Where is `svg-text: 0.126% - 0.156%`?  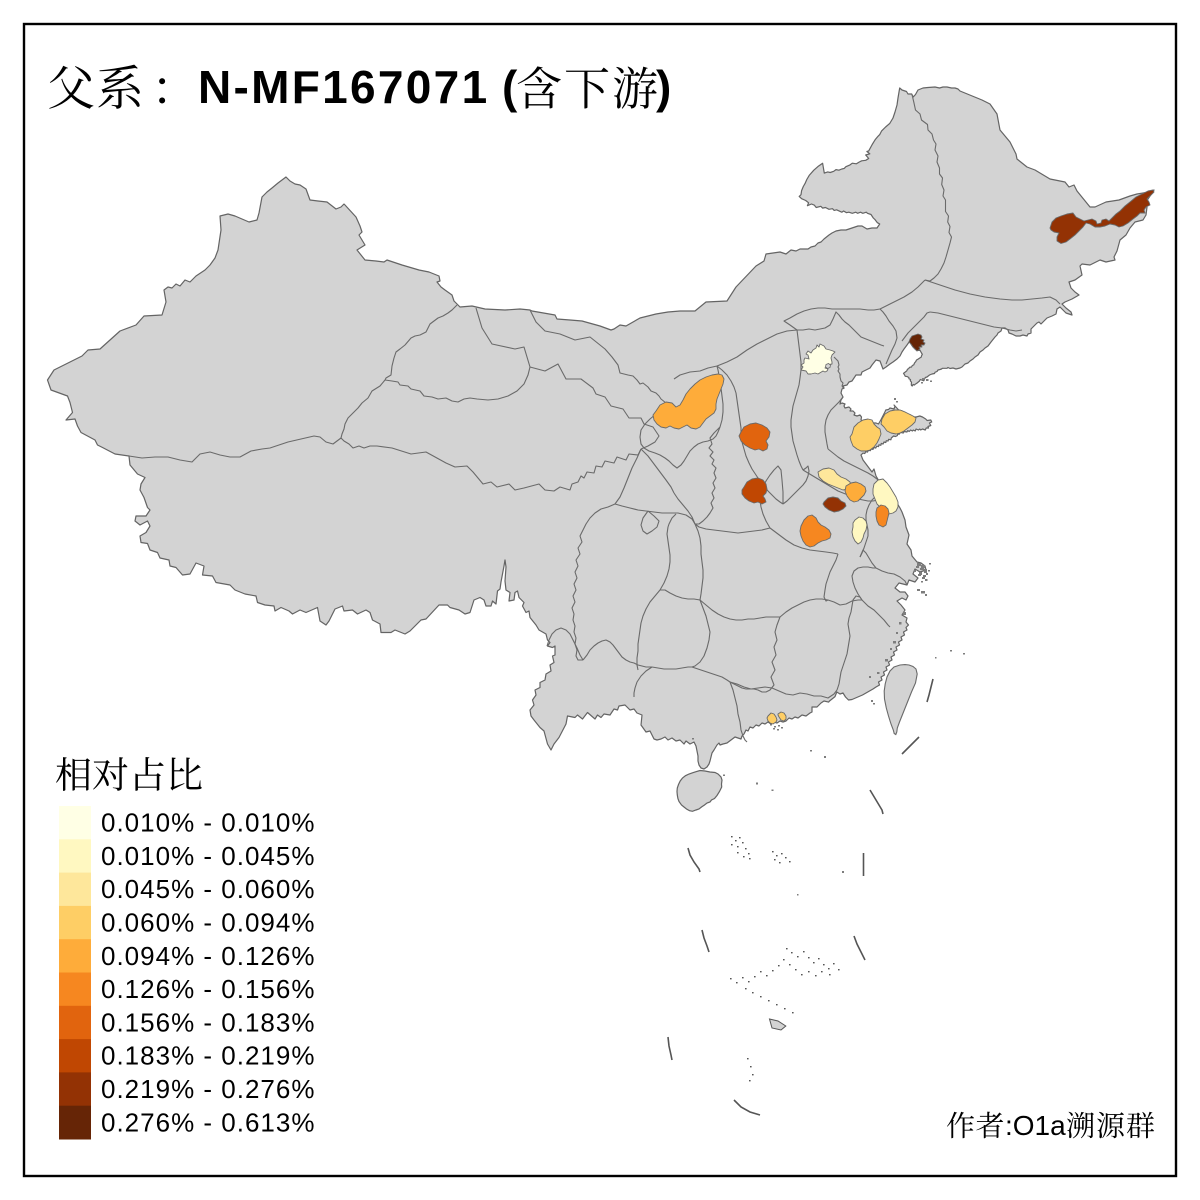 svg-text: 0.126% - 0.156% is located at coordinates (208, 989).